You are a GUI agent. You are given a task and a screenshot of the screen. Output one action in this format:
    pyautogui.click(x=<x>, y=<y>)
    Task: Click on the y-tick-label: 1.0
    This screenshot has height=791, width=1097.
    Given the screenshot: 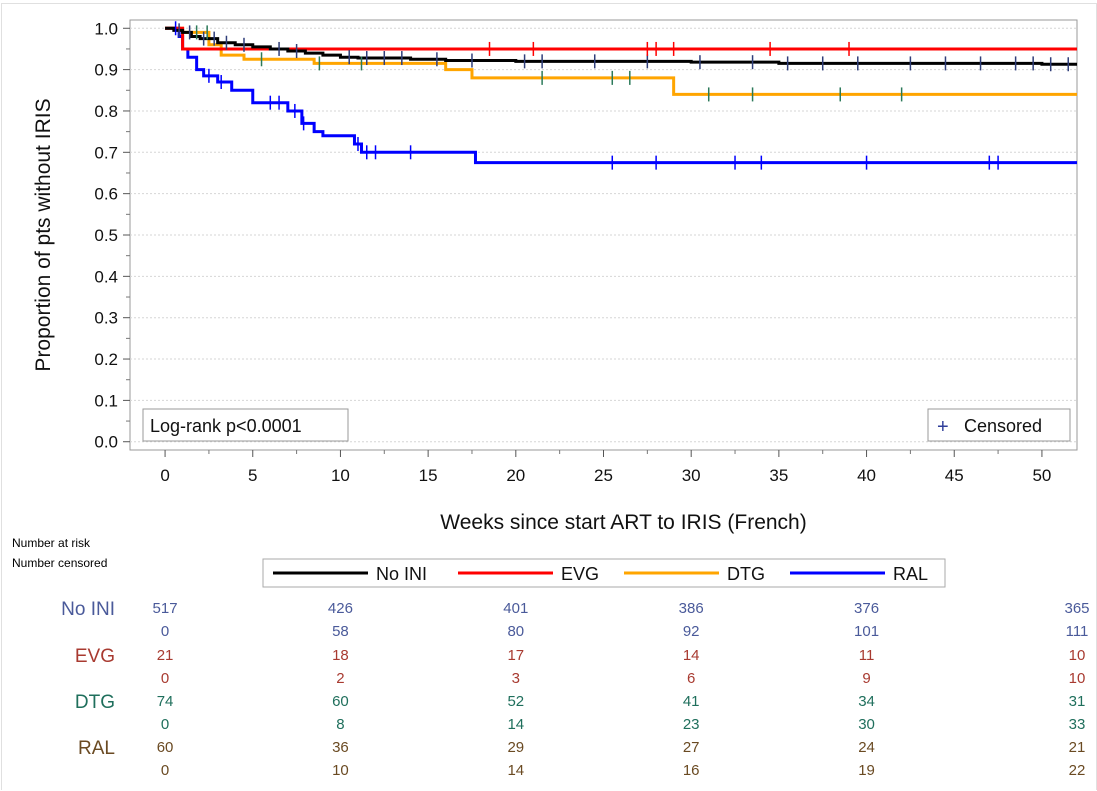 What is the action you would take?
    pyautogui.click(x=106, y=28)
    